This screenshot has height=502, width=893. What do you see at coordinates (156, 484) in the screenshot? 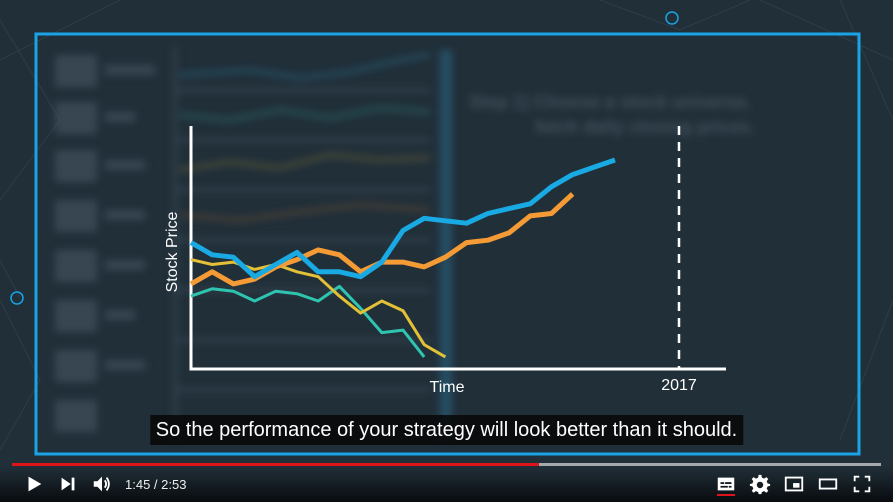
I see `time-display: 1:45 / 2:53` at bounding box center [156, 484].